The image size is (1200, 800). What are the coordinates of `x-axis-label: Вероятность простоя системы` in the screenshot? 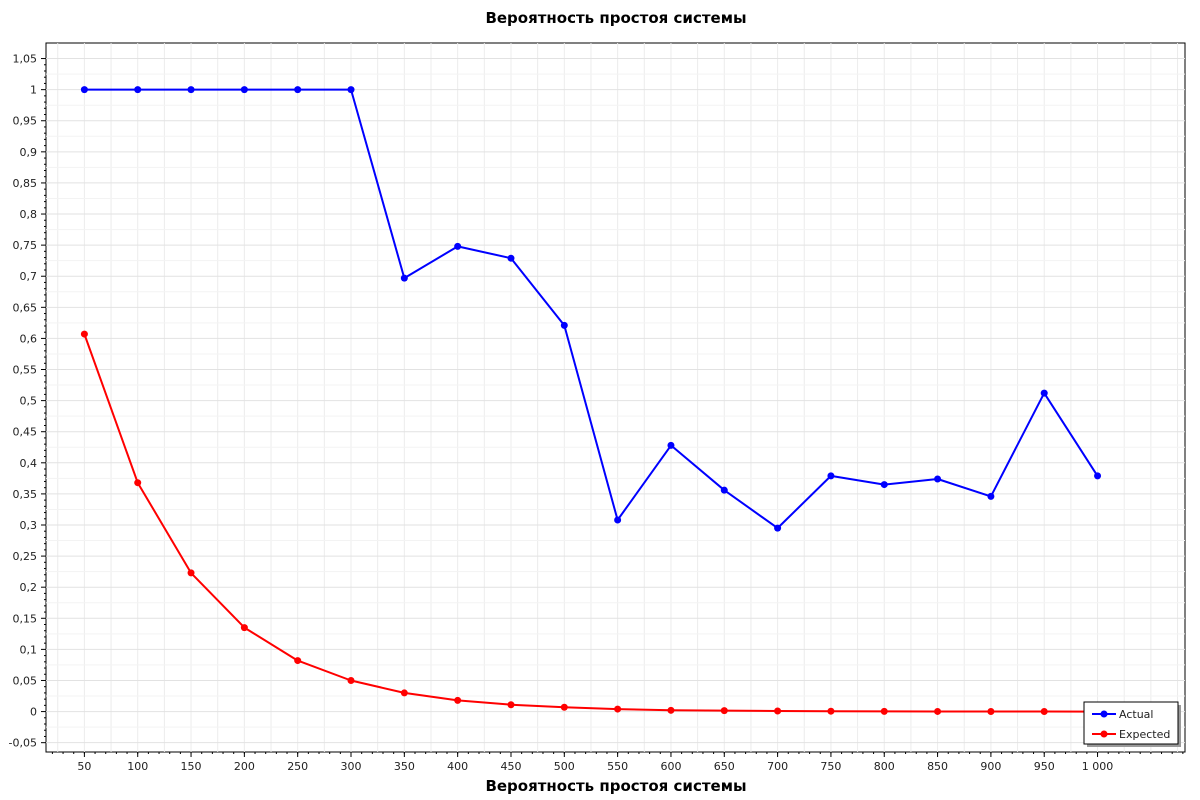 It's located at (615, 786).